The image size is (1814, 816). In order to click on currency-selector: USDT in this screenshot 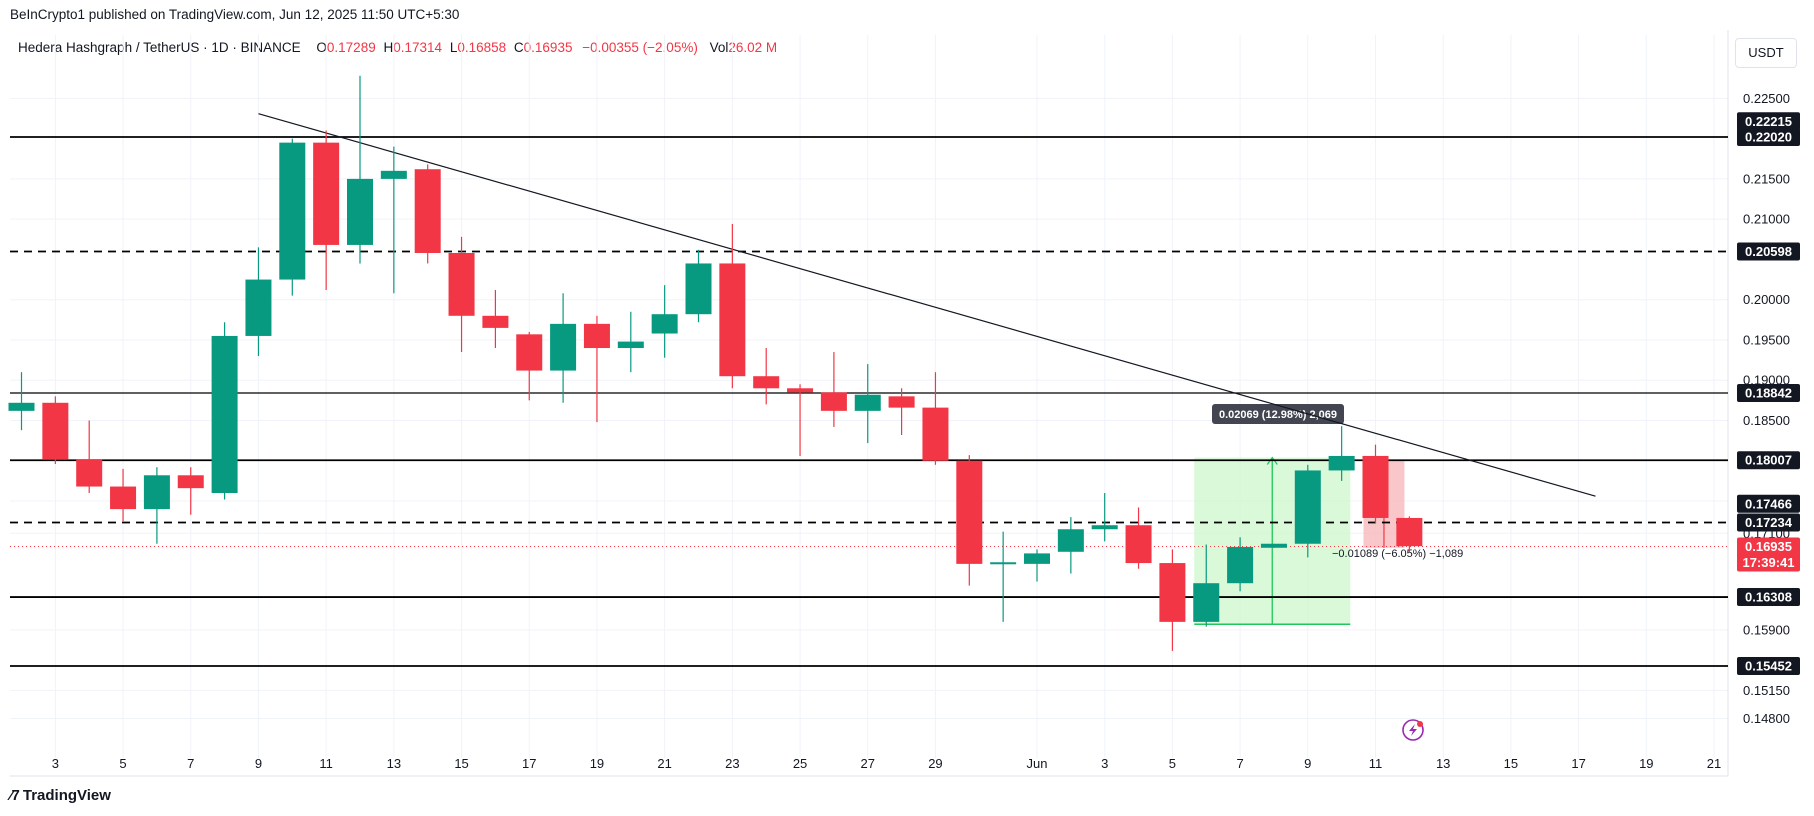, I will do `click(1766, 53)`.